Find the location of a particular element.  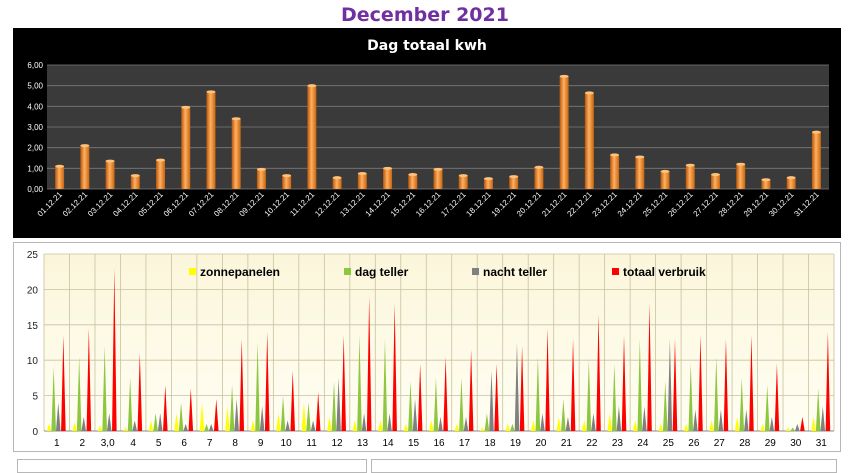

chart-title: Dag totaal kwh is located at coordinates (427, 46).